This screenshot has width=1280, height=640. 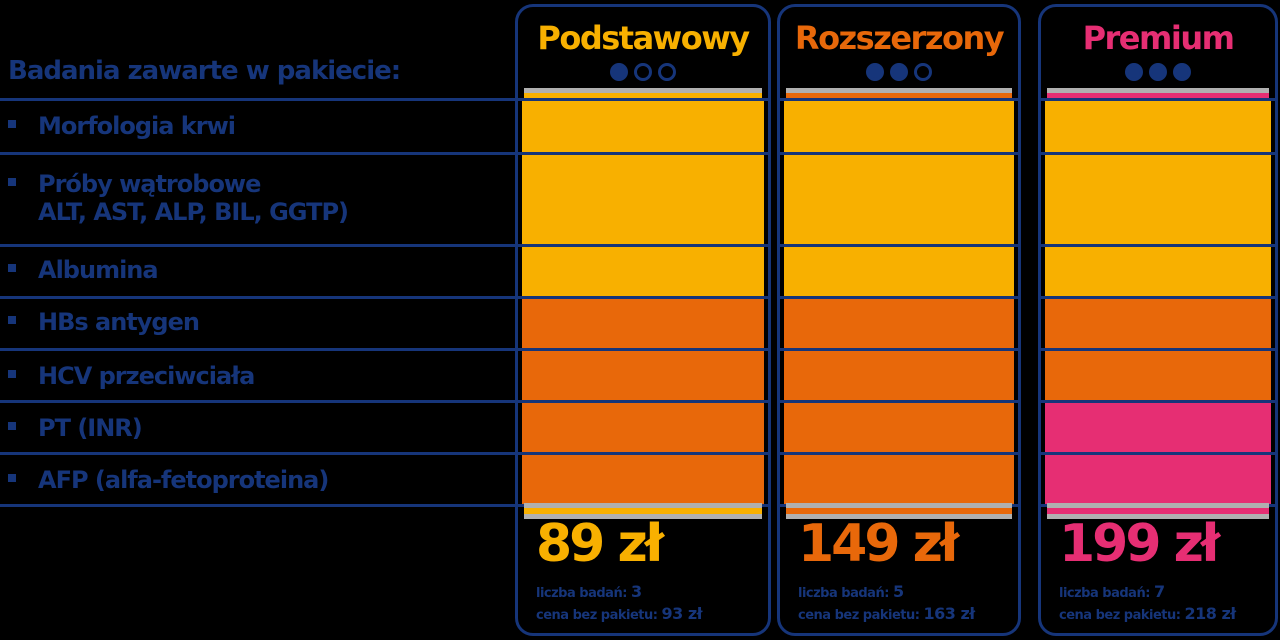 I want to click on test-item-label: Próby wątrobowe, so click(x=149, y=184).